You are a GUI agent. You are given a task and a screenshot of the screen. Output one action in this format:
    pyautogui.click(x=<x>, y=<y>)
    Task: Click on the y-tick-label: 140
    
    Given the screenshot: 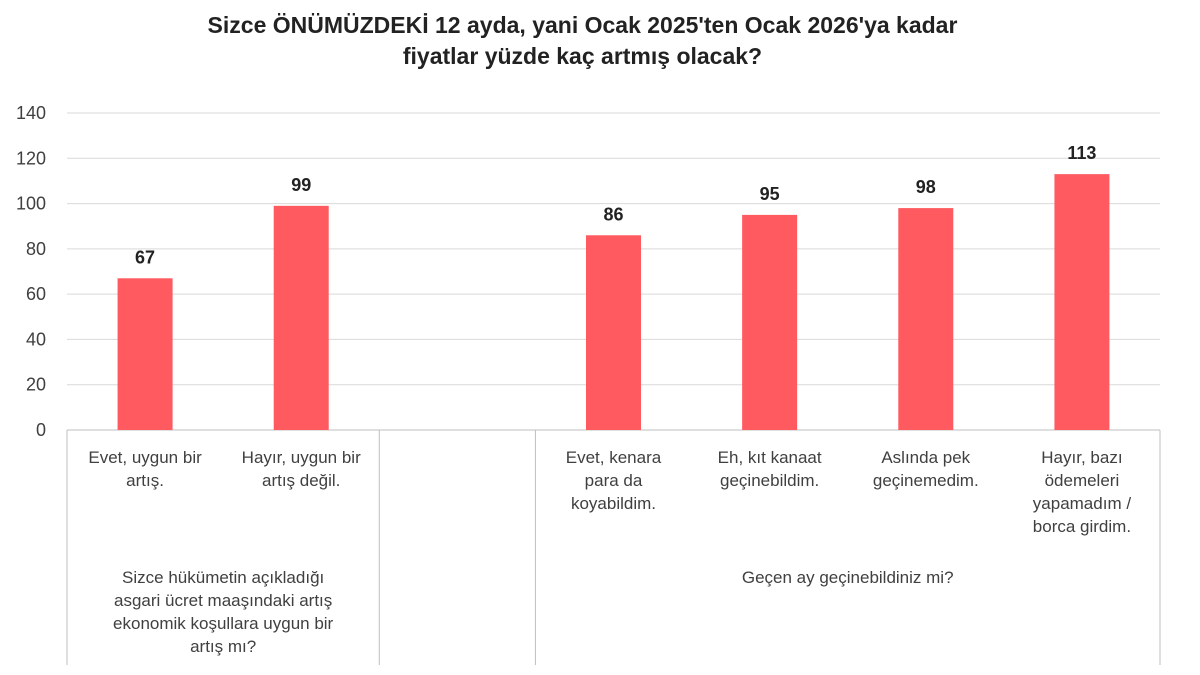 What is the action you would take?
    pyautogui.click(x=31, y=113)
    